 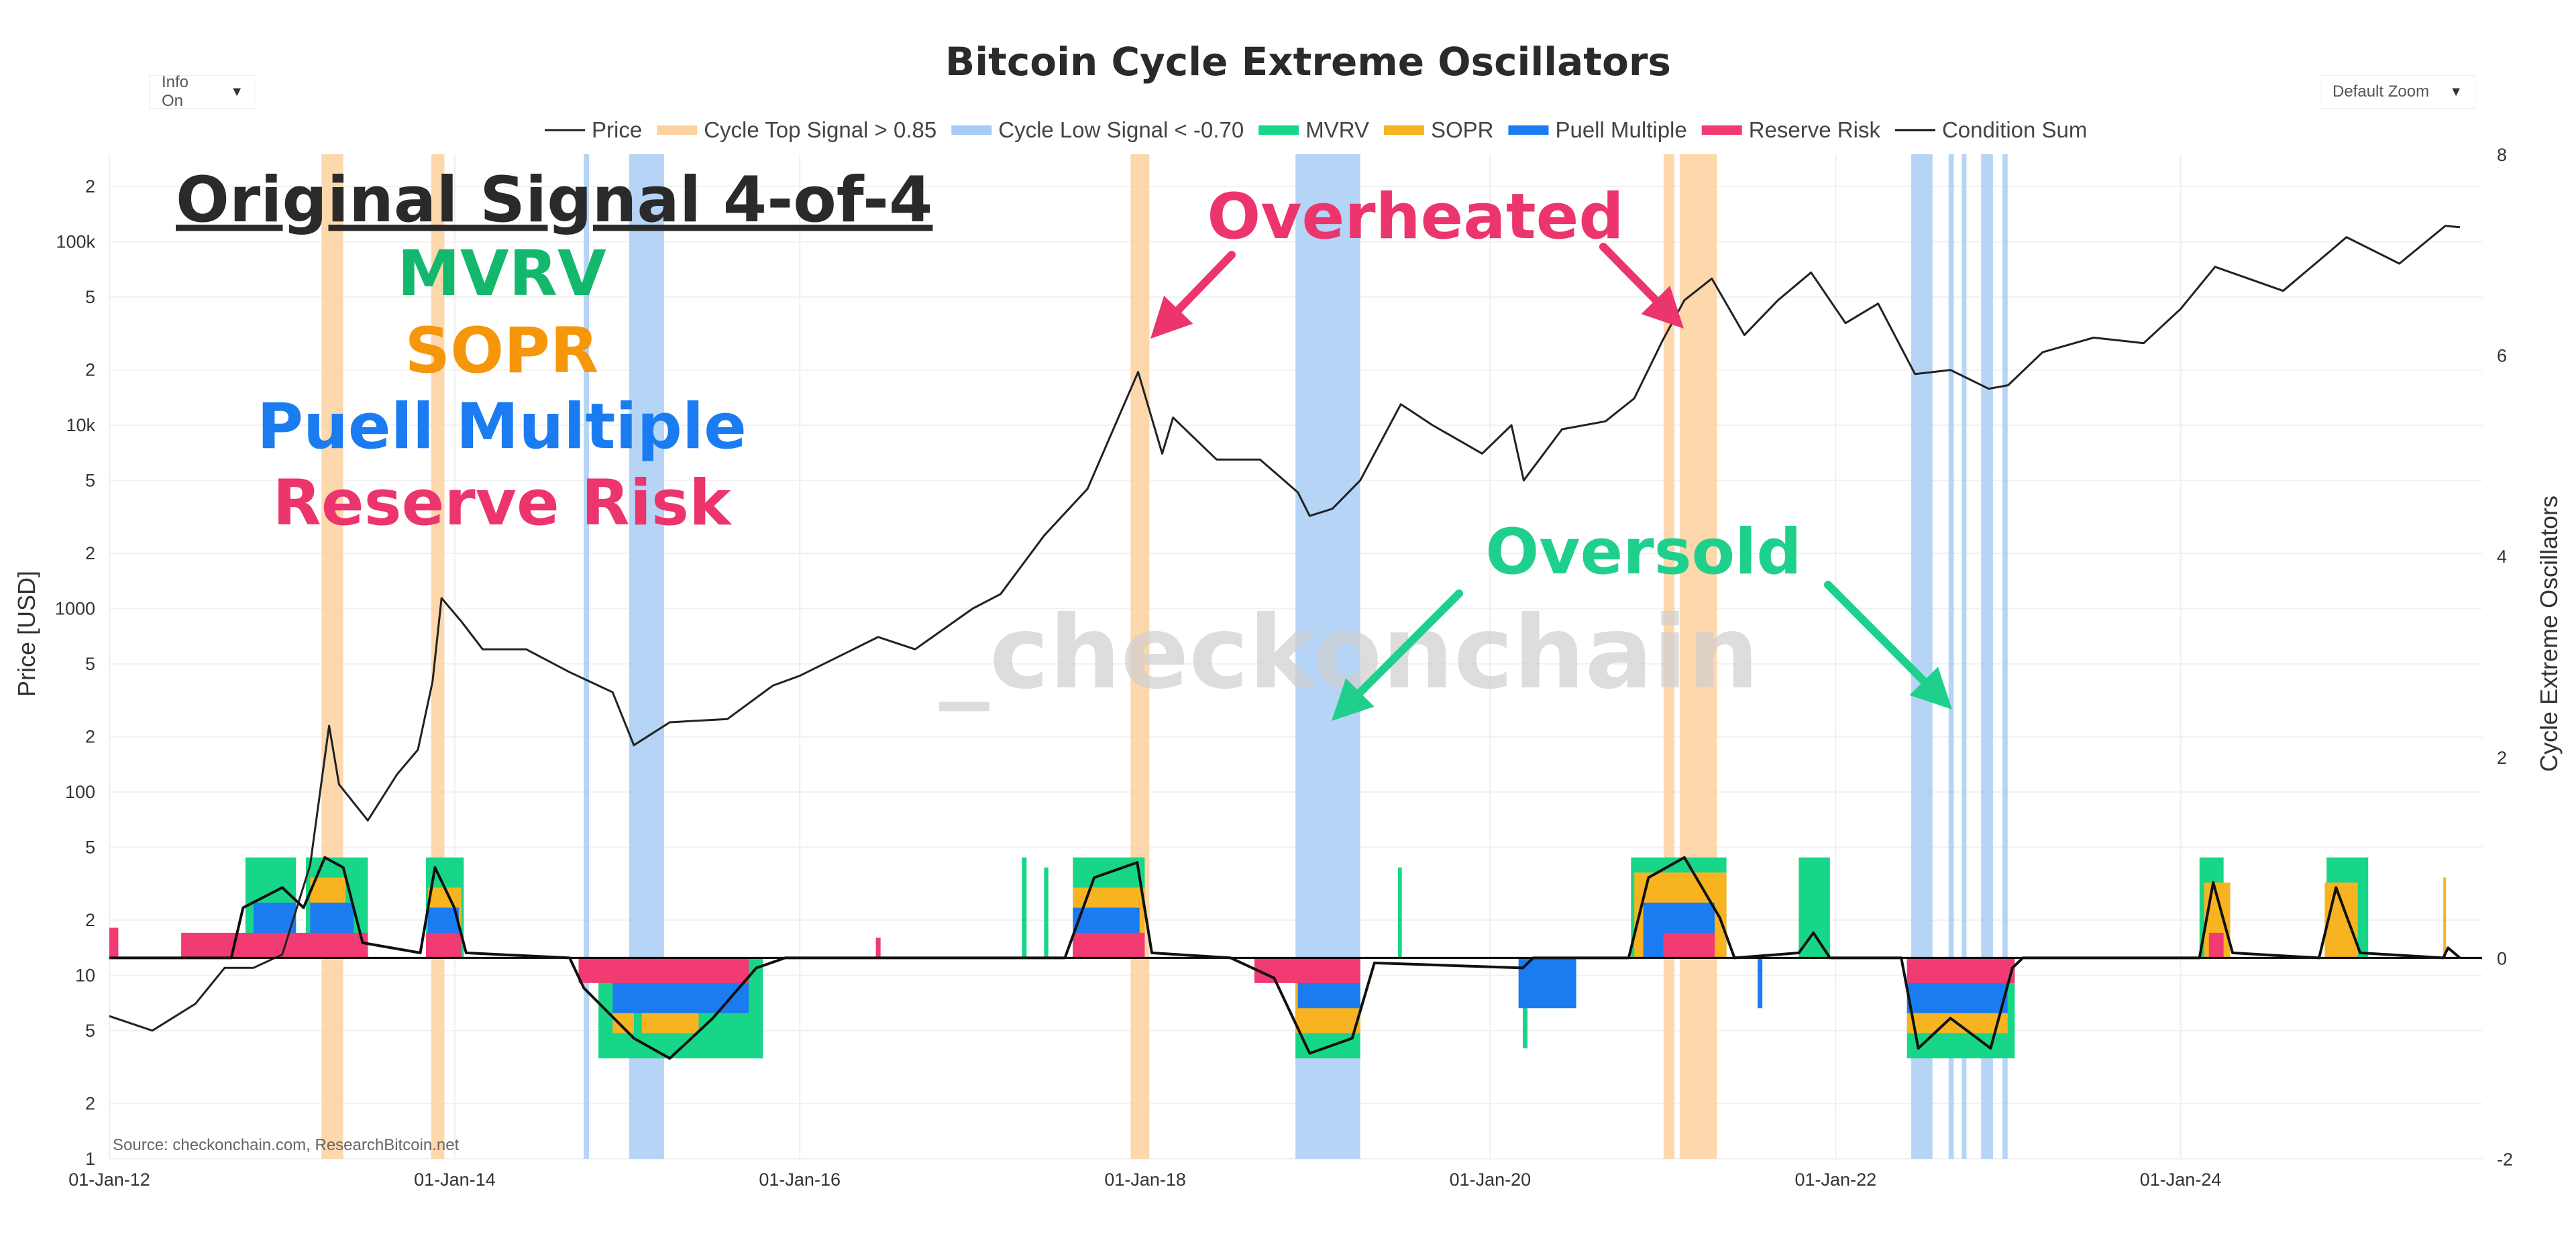 I want to click on legend-label: SOPR, so click(x=1462, y=129).